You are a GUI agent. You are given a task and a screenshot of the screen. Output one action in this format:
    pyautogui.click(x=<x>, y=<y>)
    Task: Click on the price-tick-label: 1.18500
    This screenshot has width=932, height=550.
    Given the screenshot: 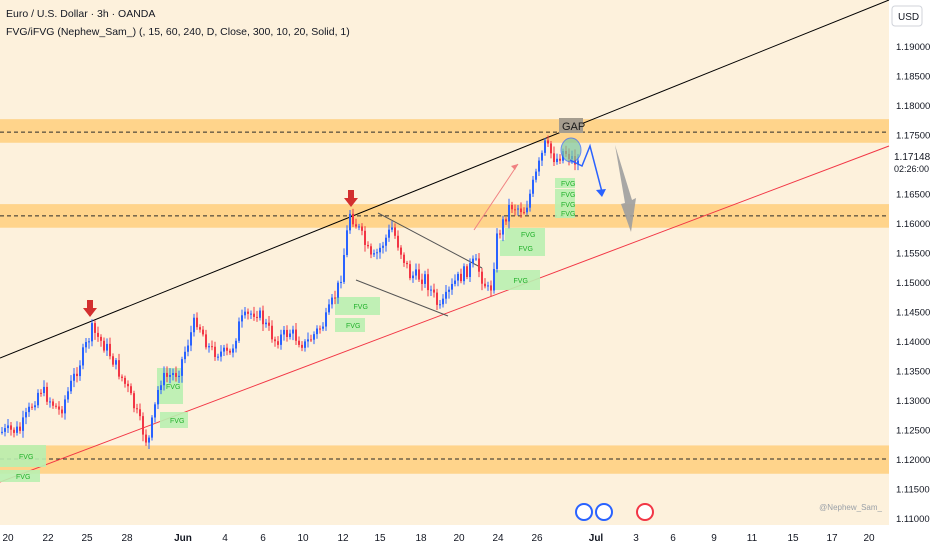 What is the action you would take?
    pyautogui.click(x=913, y=77)
    